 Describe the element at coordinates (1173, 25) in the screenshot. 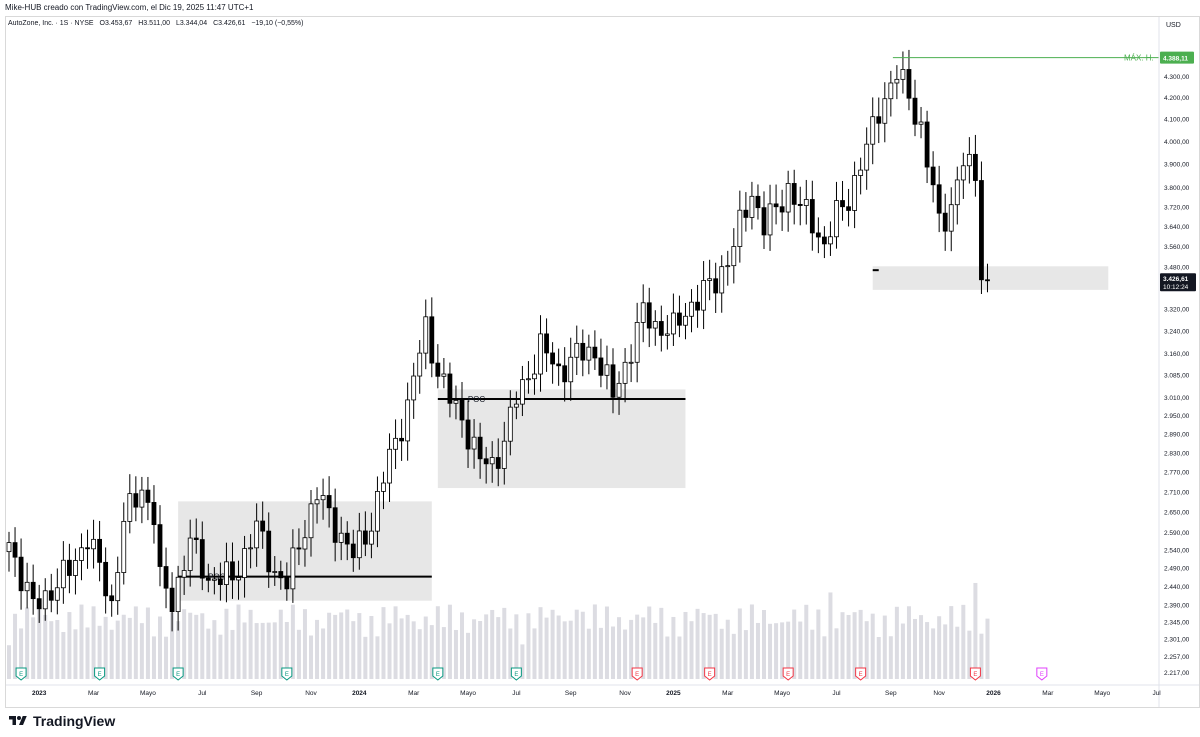

I see `currency-label: USD` at that location.